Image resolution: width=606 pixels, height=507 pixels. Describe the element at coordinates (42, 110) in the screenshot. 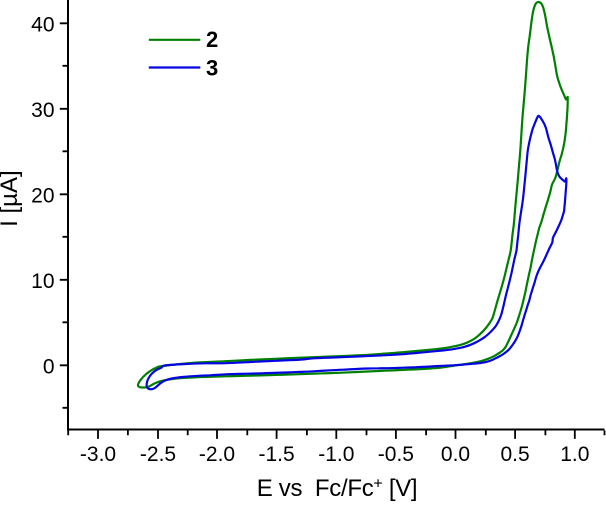

I see `svg-text: 30` at that location.